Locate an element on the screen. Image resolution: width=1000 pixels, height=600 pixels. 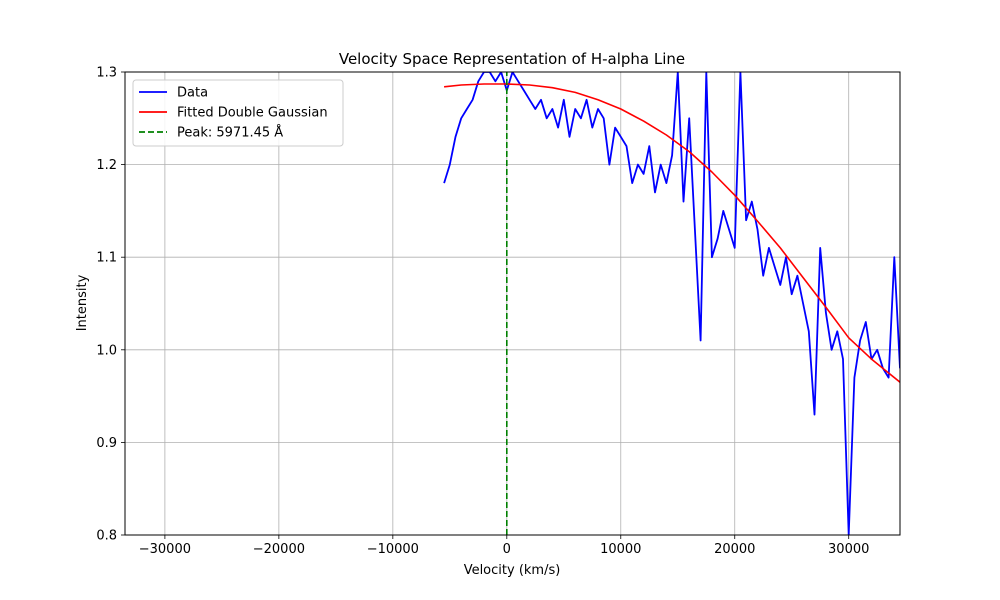
y-tick-label: 1.0 is located at coordinates (106, 350).